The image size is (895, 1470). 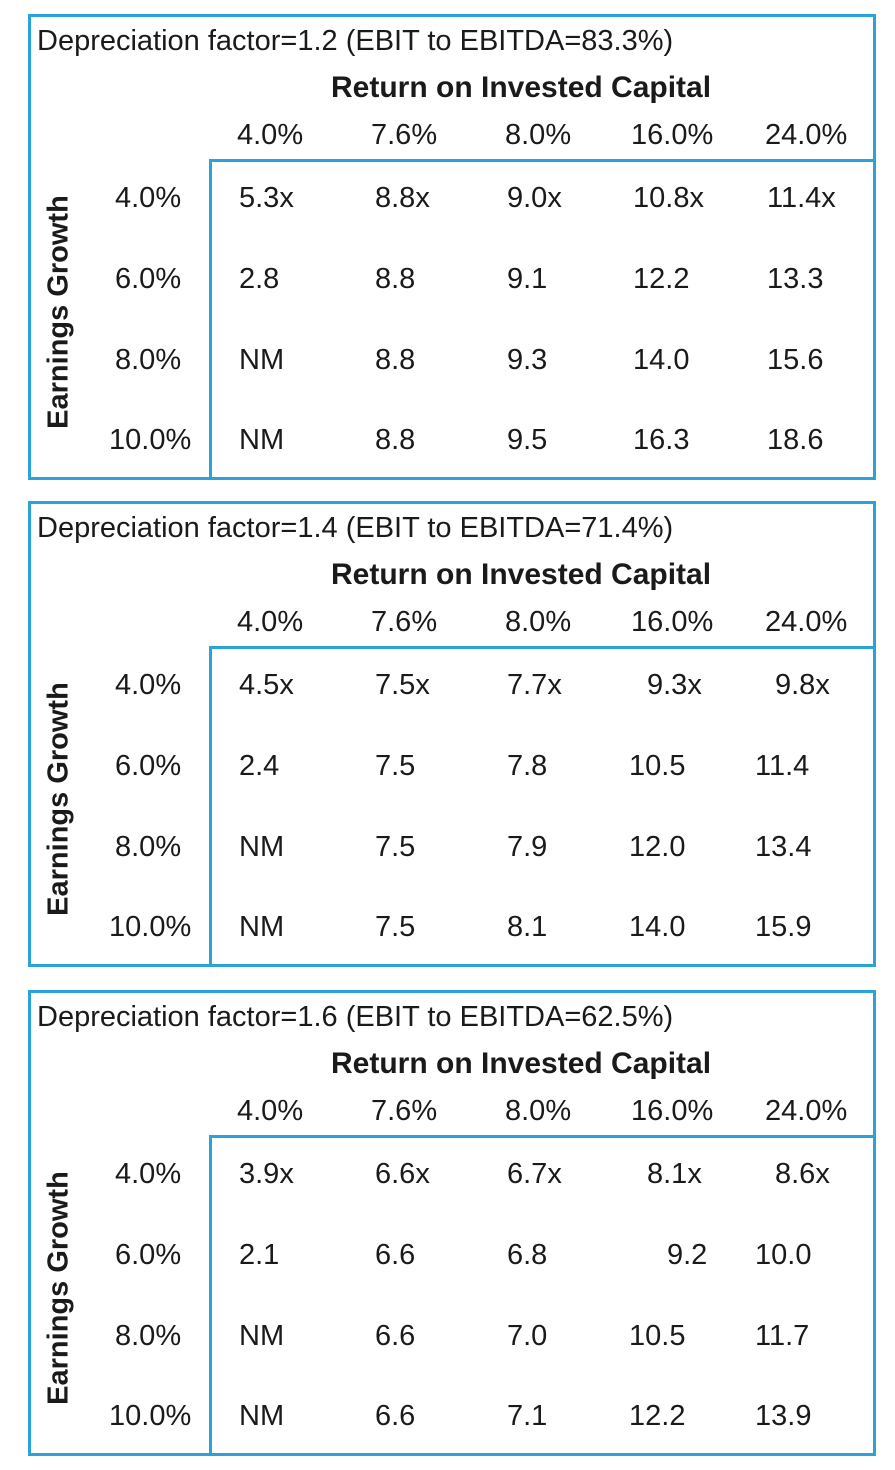 I want to click on table-cell: 2.1, so click(x=259, y=1255).